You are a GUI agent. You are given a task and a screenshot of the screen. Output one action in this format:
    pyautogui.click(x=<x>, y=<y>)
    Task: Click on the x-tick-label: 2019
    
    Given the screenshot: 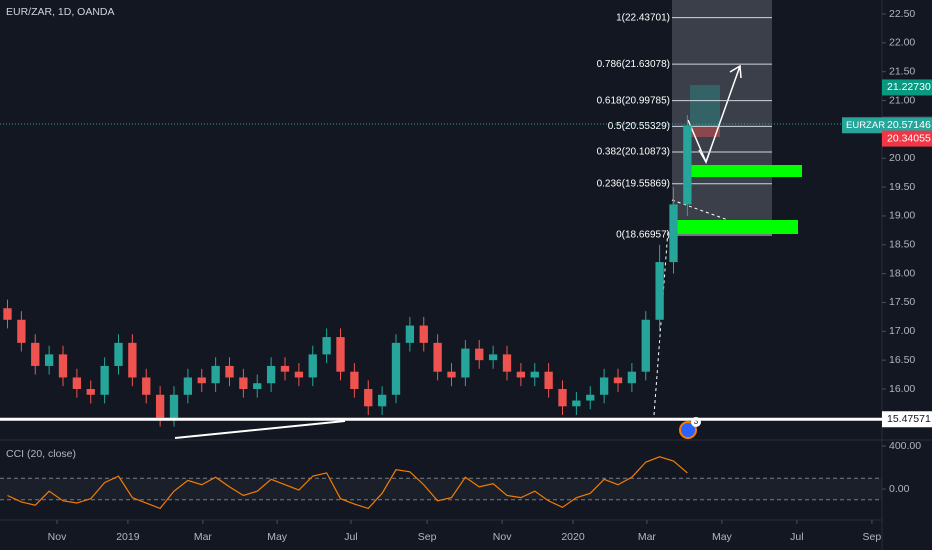 What is the action you would take?
    pyautogui.click(x=128, y=537)
    